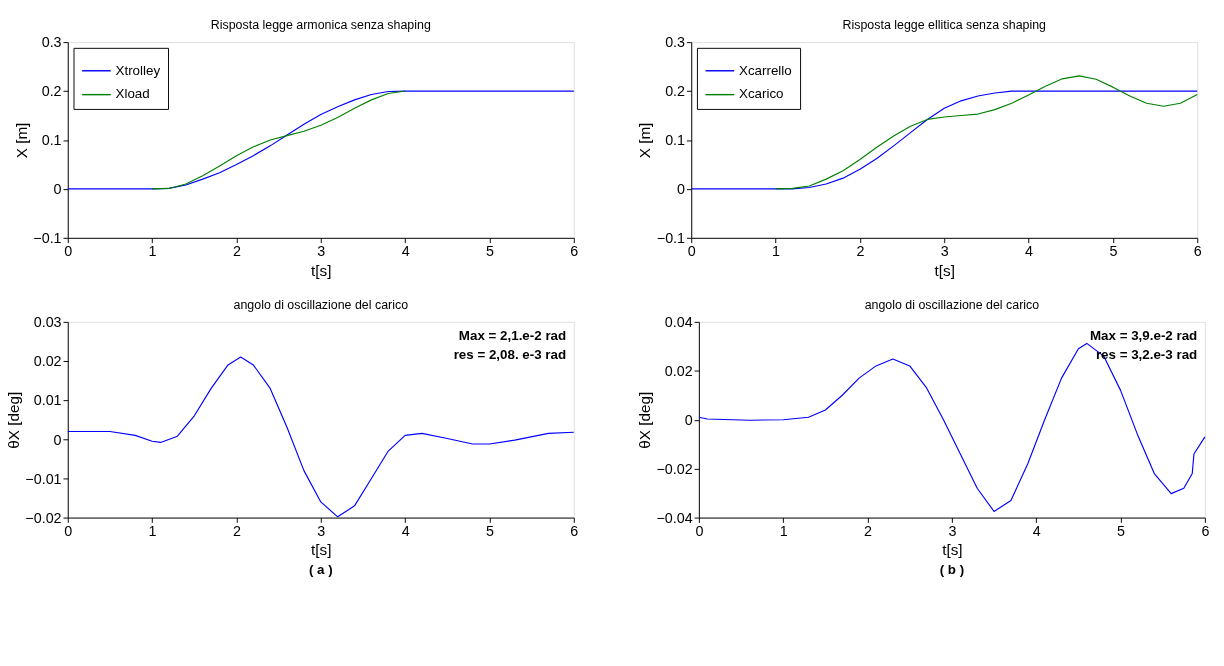 This screenshot has height=666, width=1224. I want to click on y-tick-label: −0.04, so click(674, 517).